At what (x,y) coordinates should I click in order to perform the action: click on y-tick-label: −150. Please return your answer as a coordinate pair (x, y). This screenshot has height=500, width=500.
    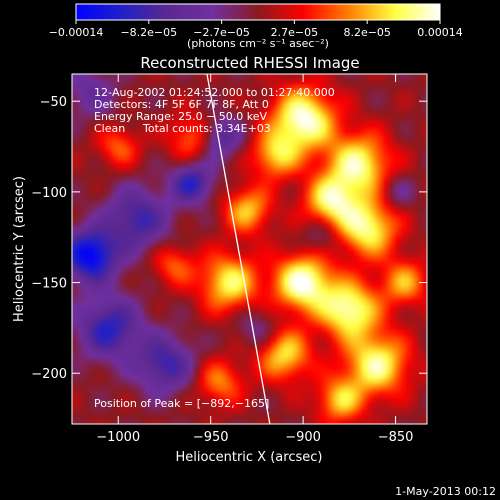
    Looking at the image, I should click on (49, 284).